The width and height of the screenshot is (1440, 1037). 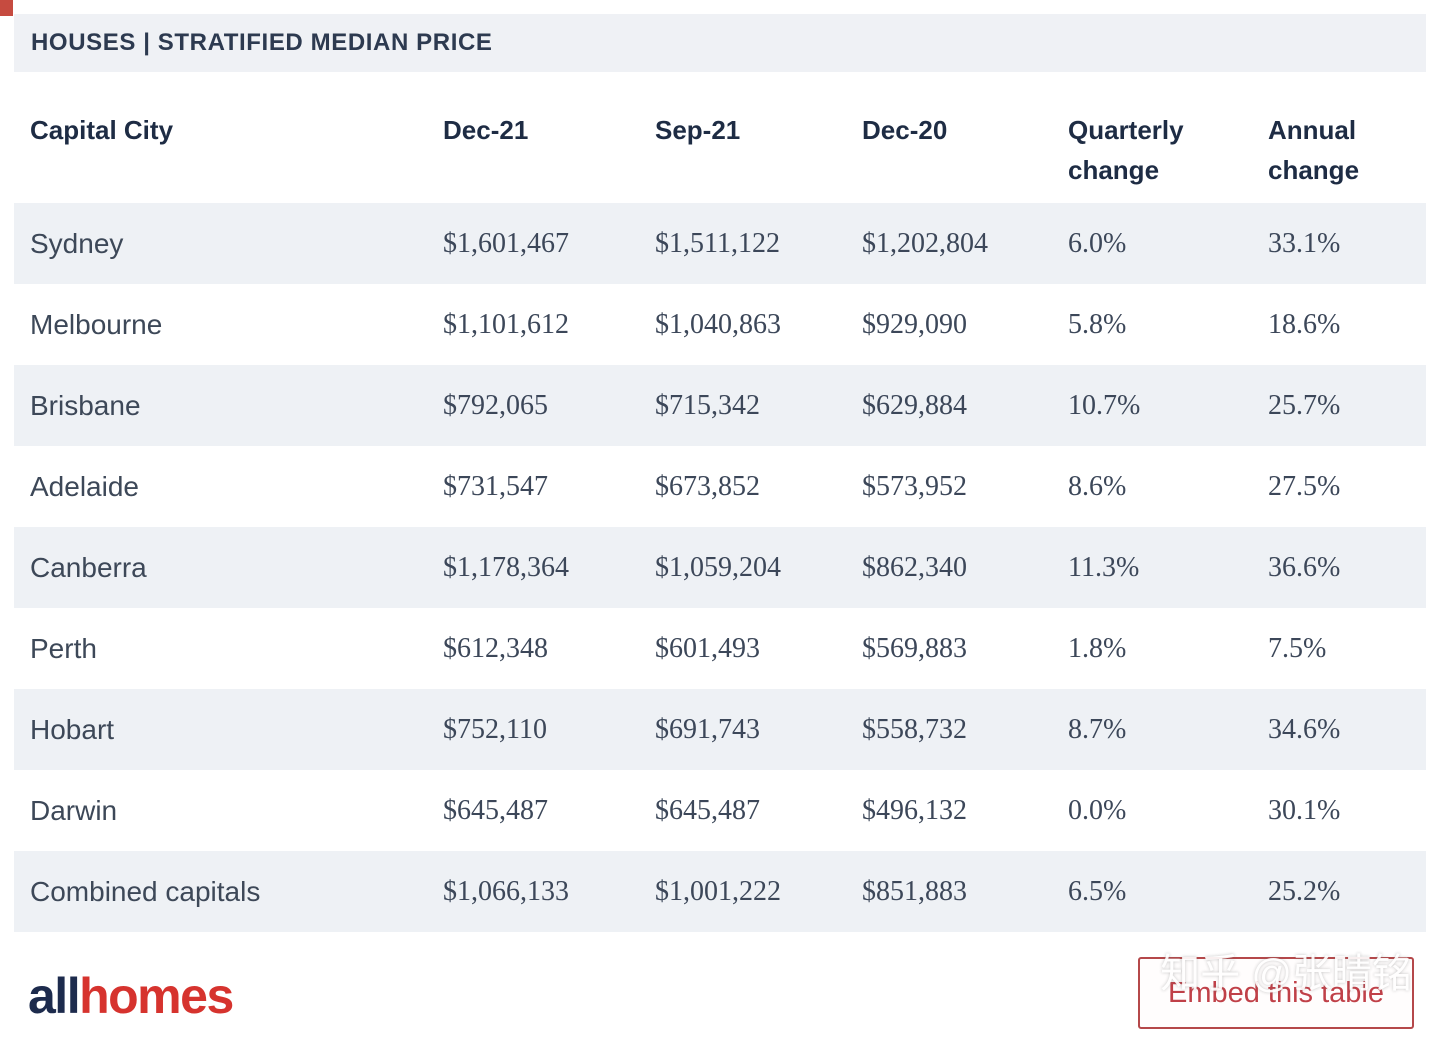 I want to click on quarterly-cell: 11.3%, so click(x=1104, y=567).